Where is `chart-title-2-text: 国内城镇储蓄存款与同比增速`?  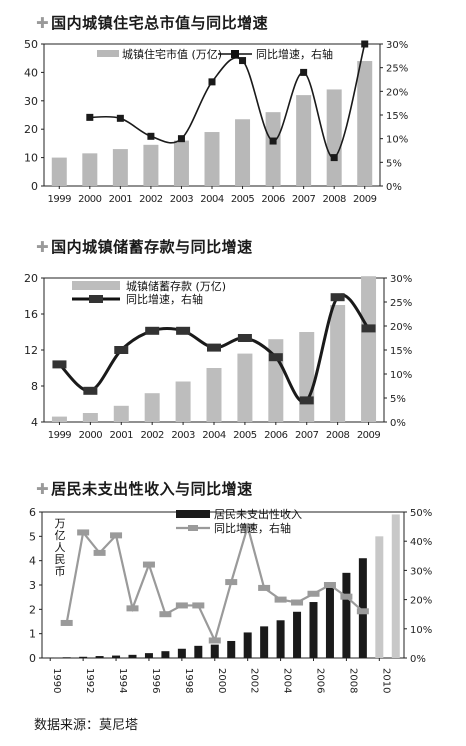
chart-title-2-text: 国内城镇储蓄存款与同比增速 is located at coordinates (152, 247).